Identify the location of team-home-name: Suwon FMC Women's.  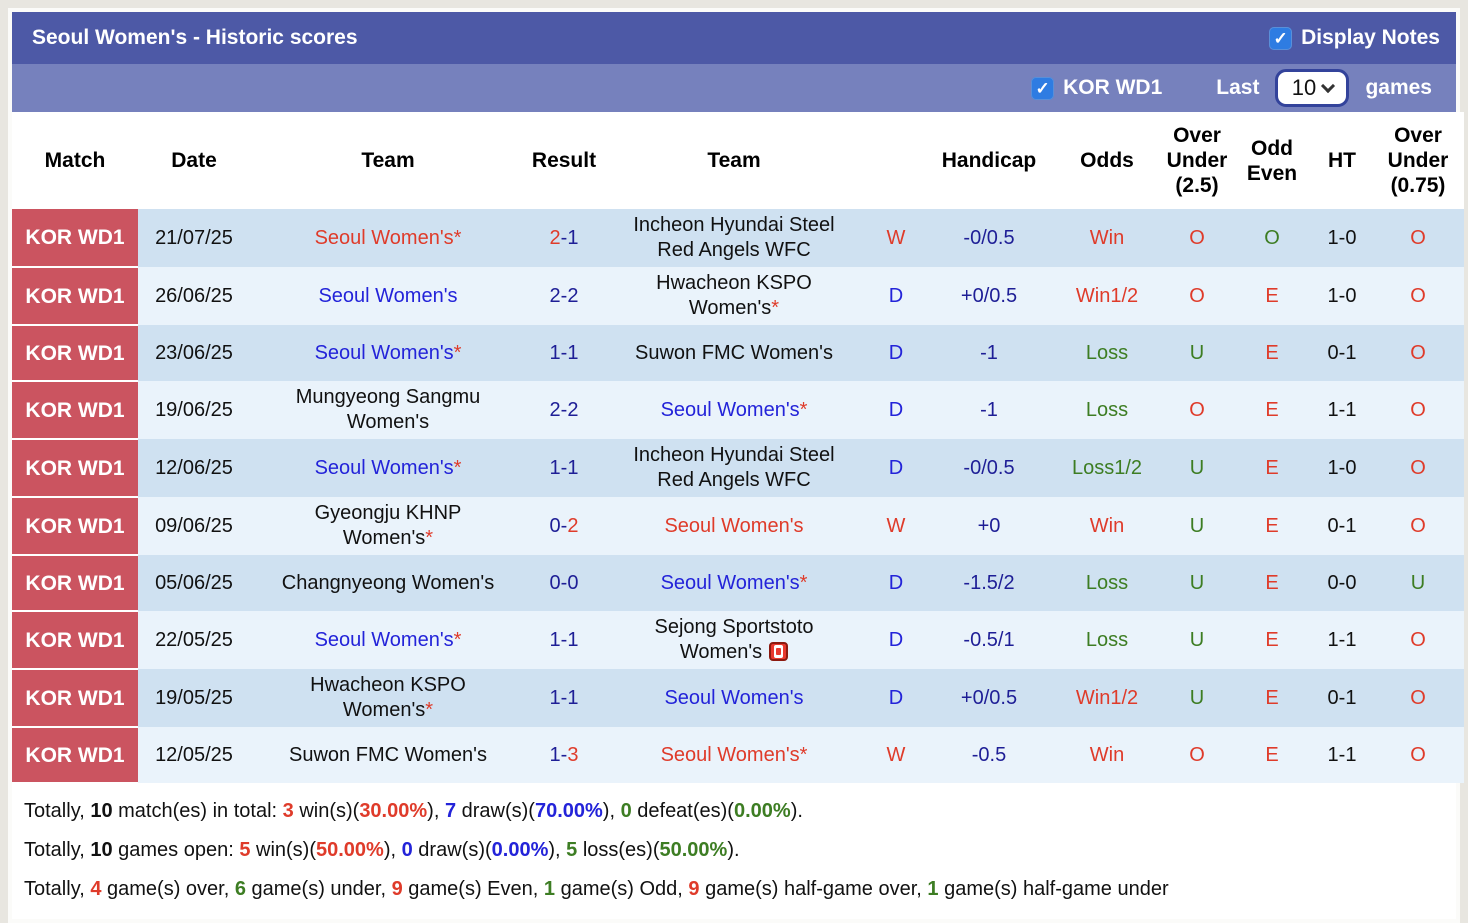
(388, 754).